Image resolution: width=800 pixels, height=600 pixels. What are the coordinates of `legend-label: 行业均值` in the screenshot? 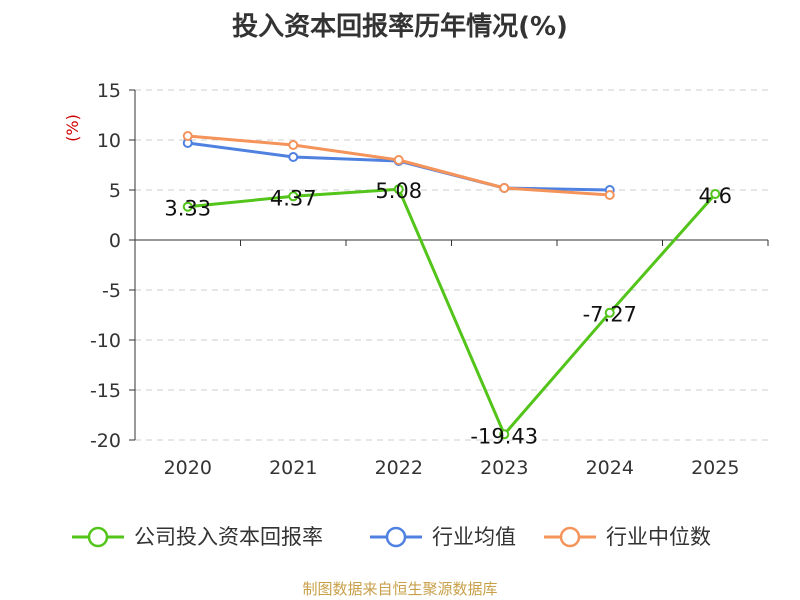 It's located at (474, 537).